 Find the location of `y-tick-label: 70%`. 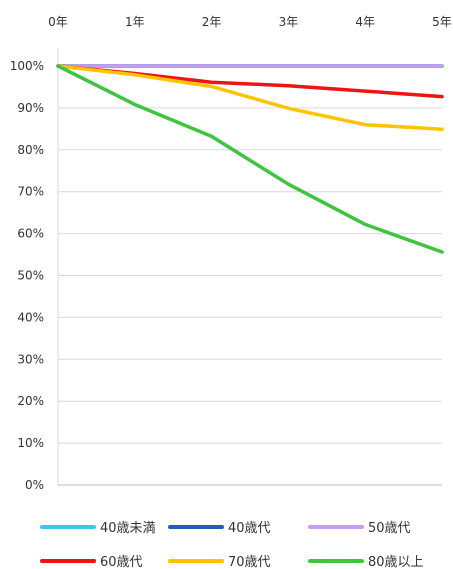

y-tick-label: 70% is located at coordinates (30, 192).